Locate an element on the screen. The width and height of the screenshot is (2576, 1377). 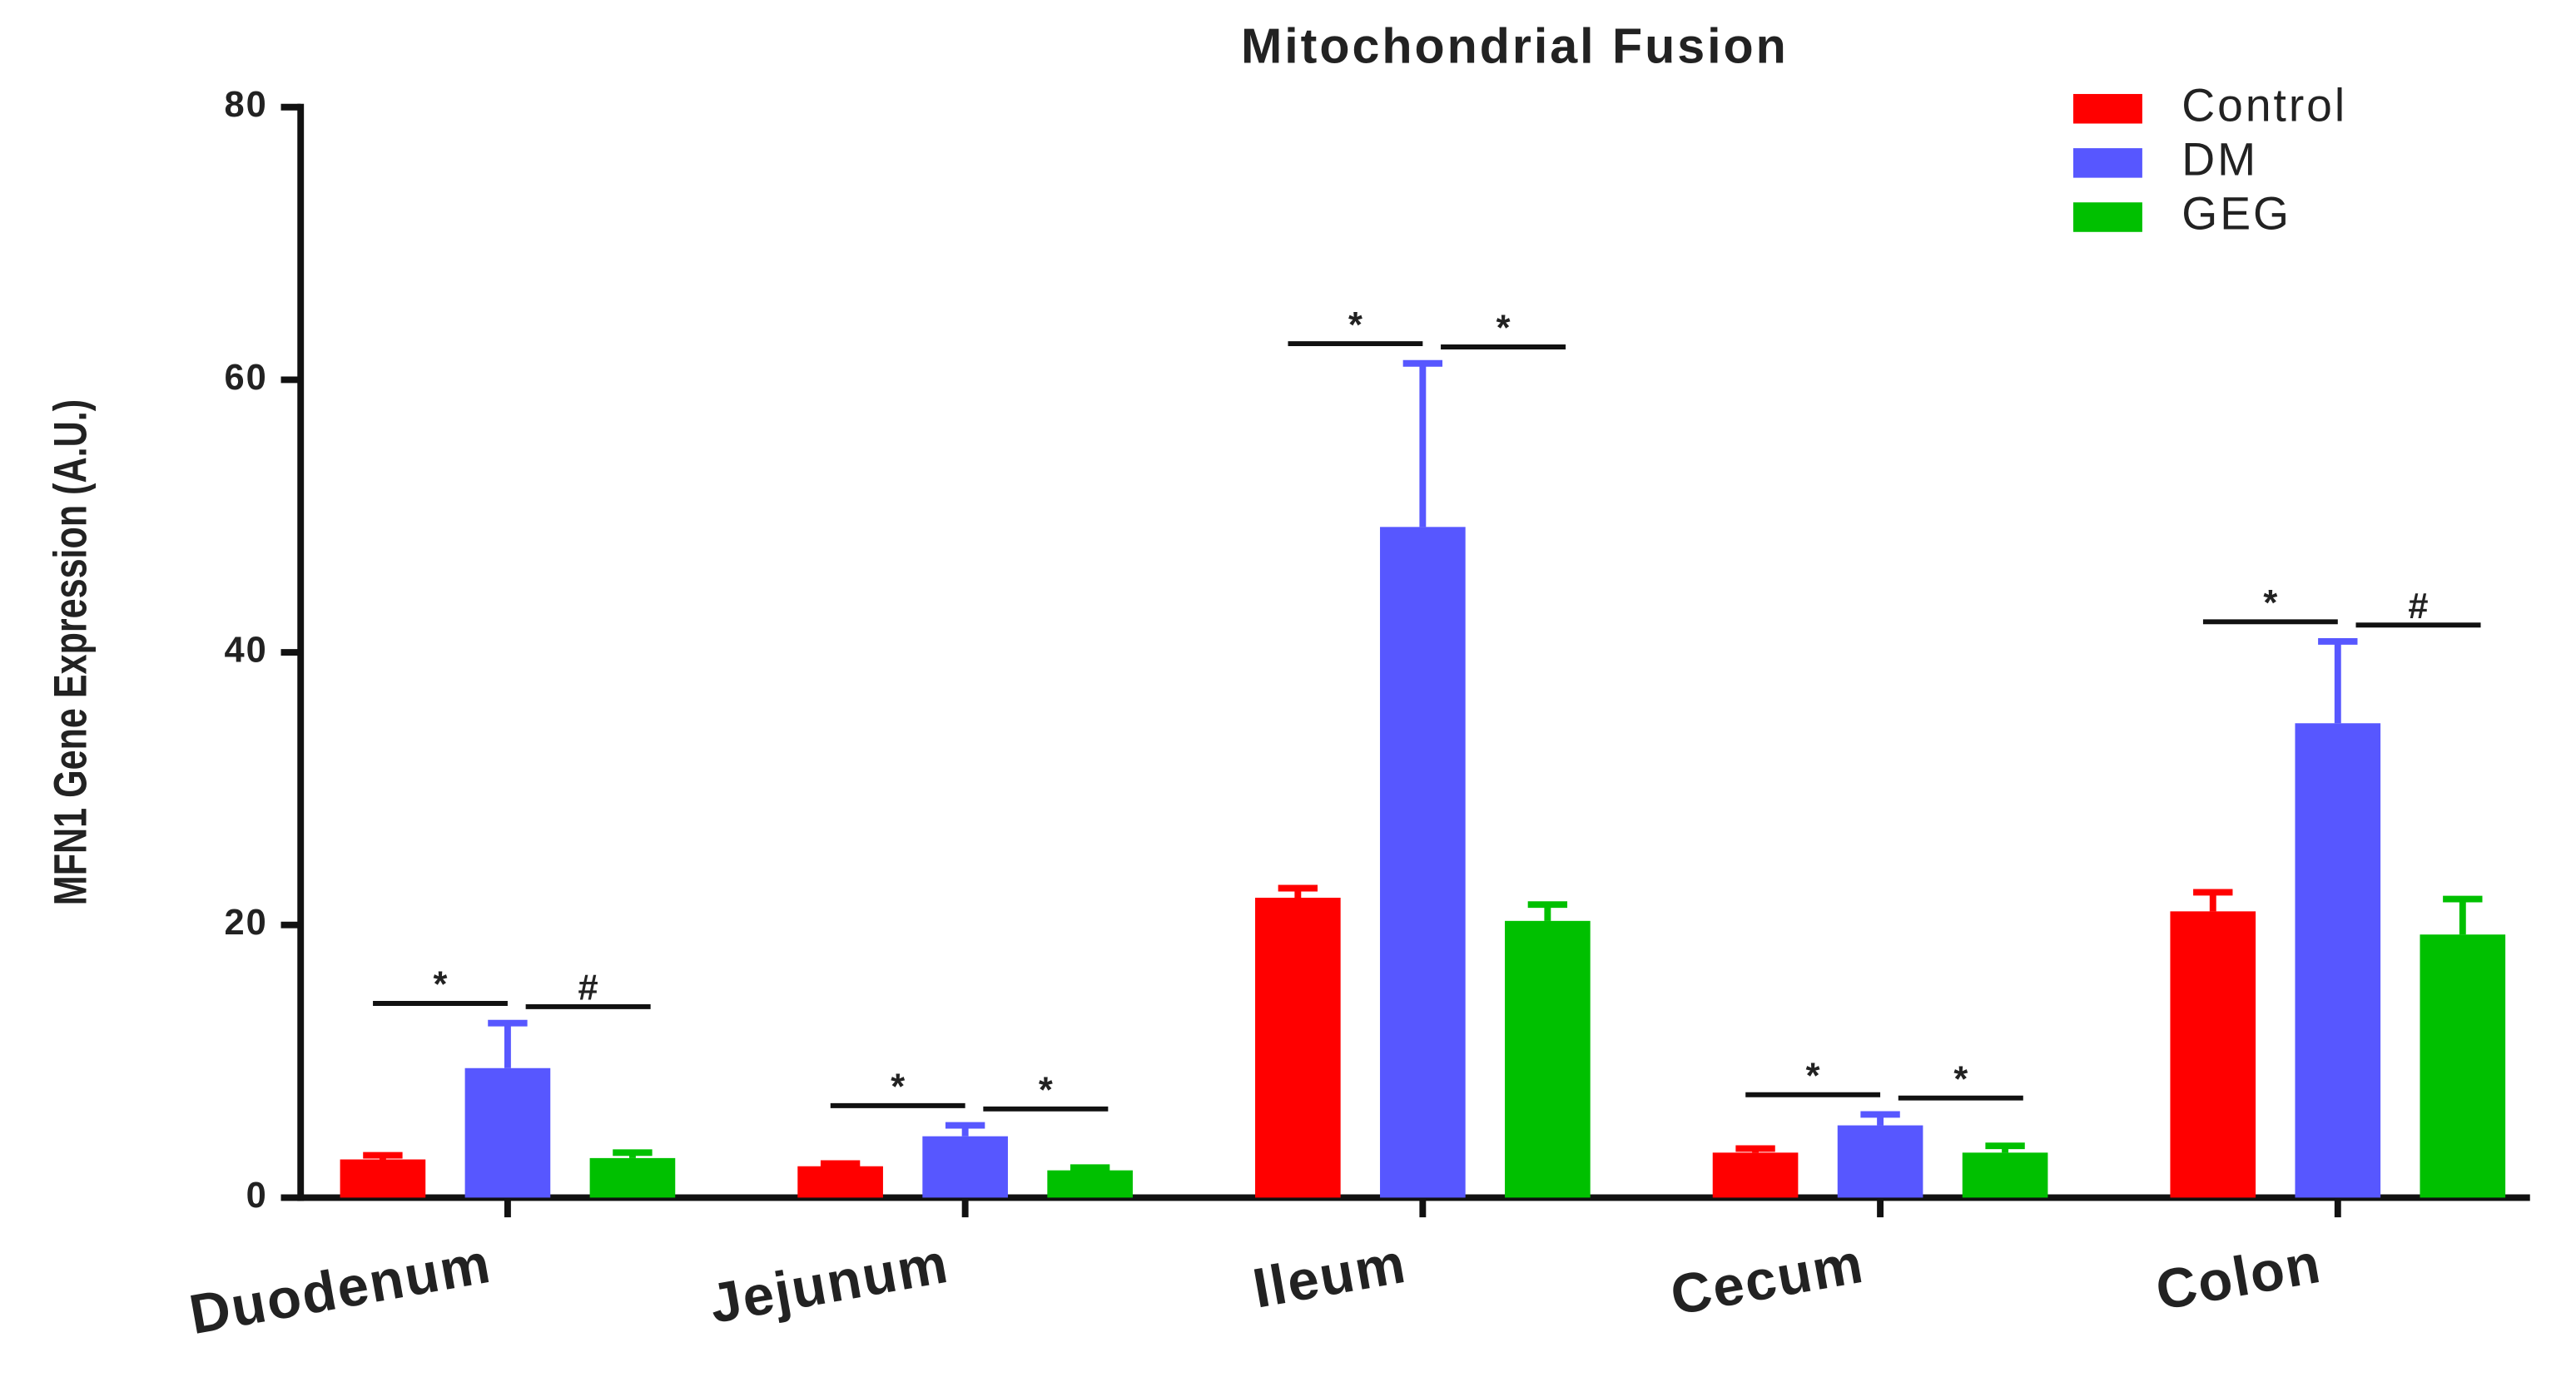
x-tick-label: Ileum is located at coordinates (1329, 1276).